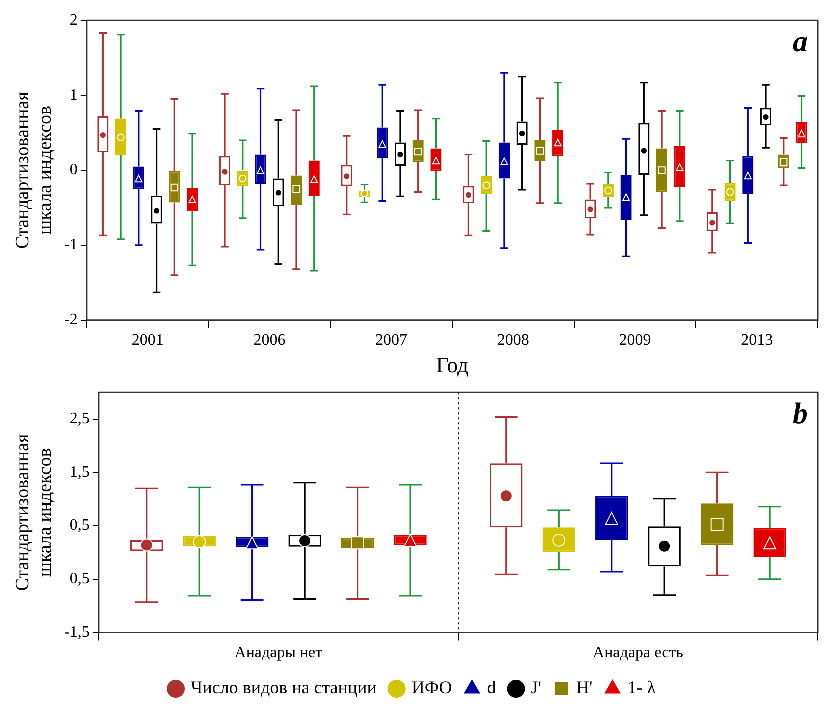 Image resolution: width=830 pixels, height=717 pixels. What do you see at coordinates (635, 341) in the screenshot?
I see `x-tick-label: 2009` at bounding box center [635, 341].